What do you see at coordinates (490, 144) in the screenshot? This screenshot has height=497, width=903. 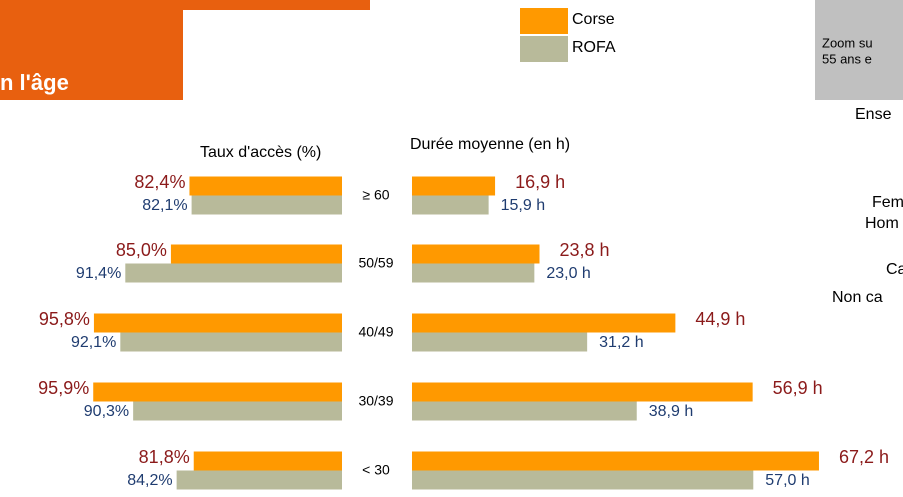 I see `chart-title: Durée moyenne (en h)` at bounding box center [490, 144].